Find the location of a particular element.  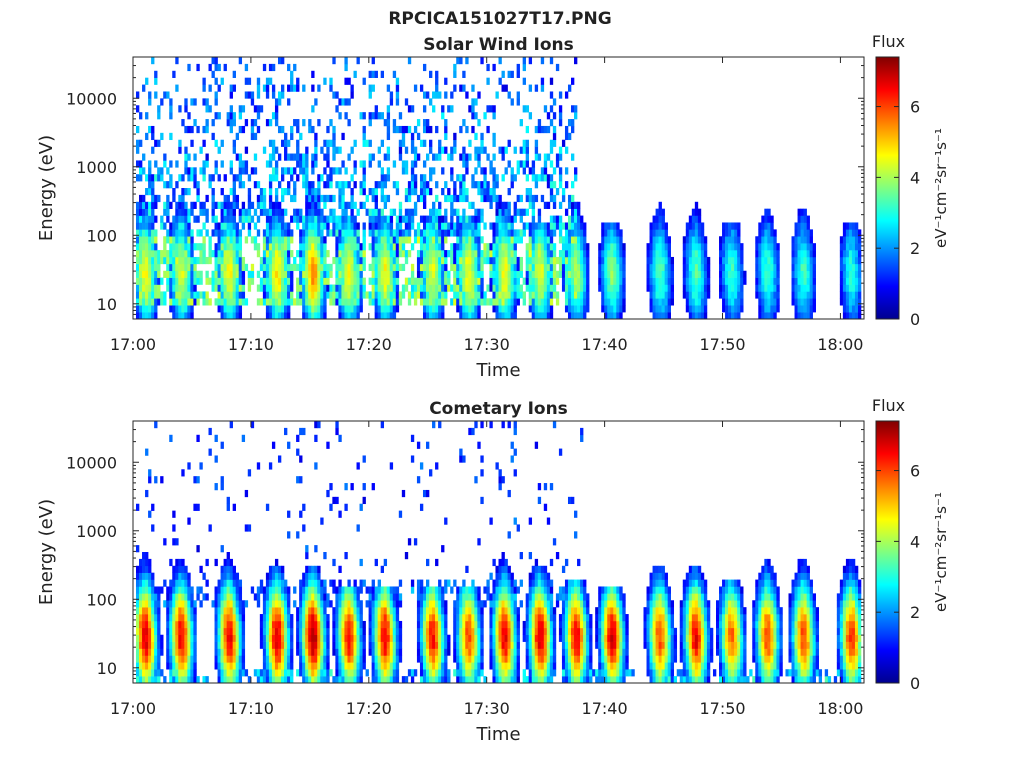

panel-title: Solar Wind Ions is located at coordinates (498, 45).